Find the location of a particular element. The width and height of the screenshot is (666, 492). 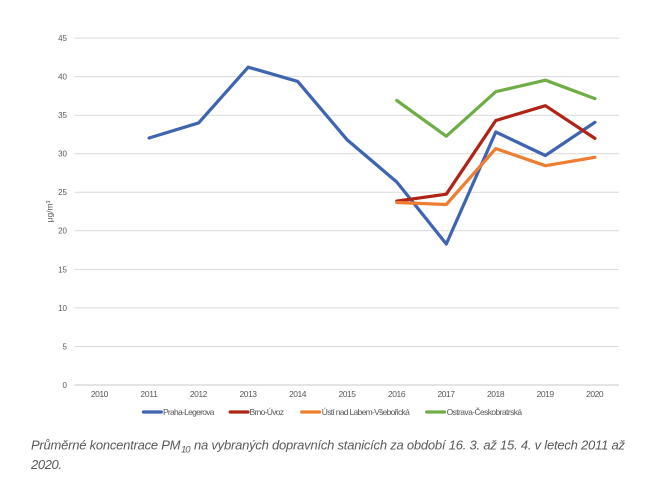

svg-text: 2012 is located at coordinates (199, 394).